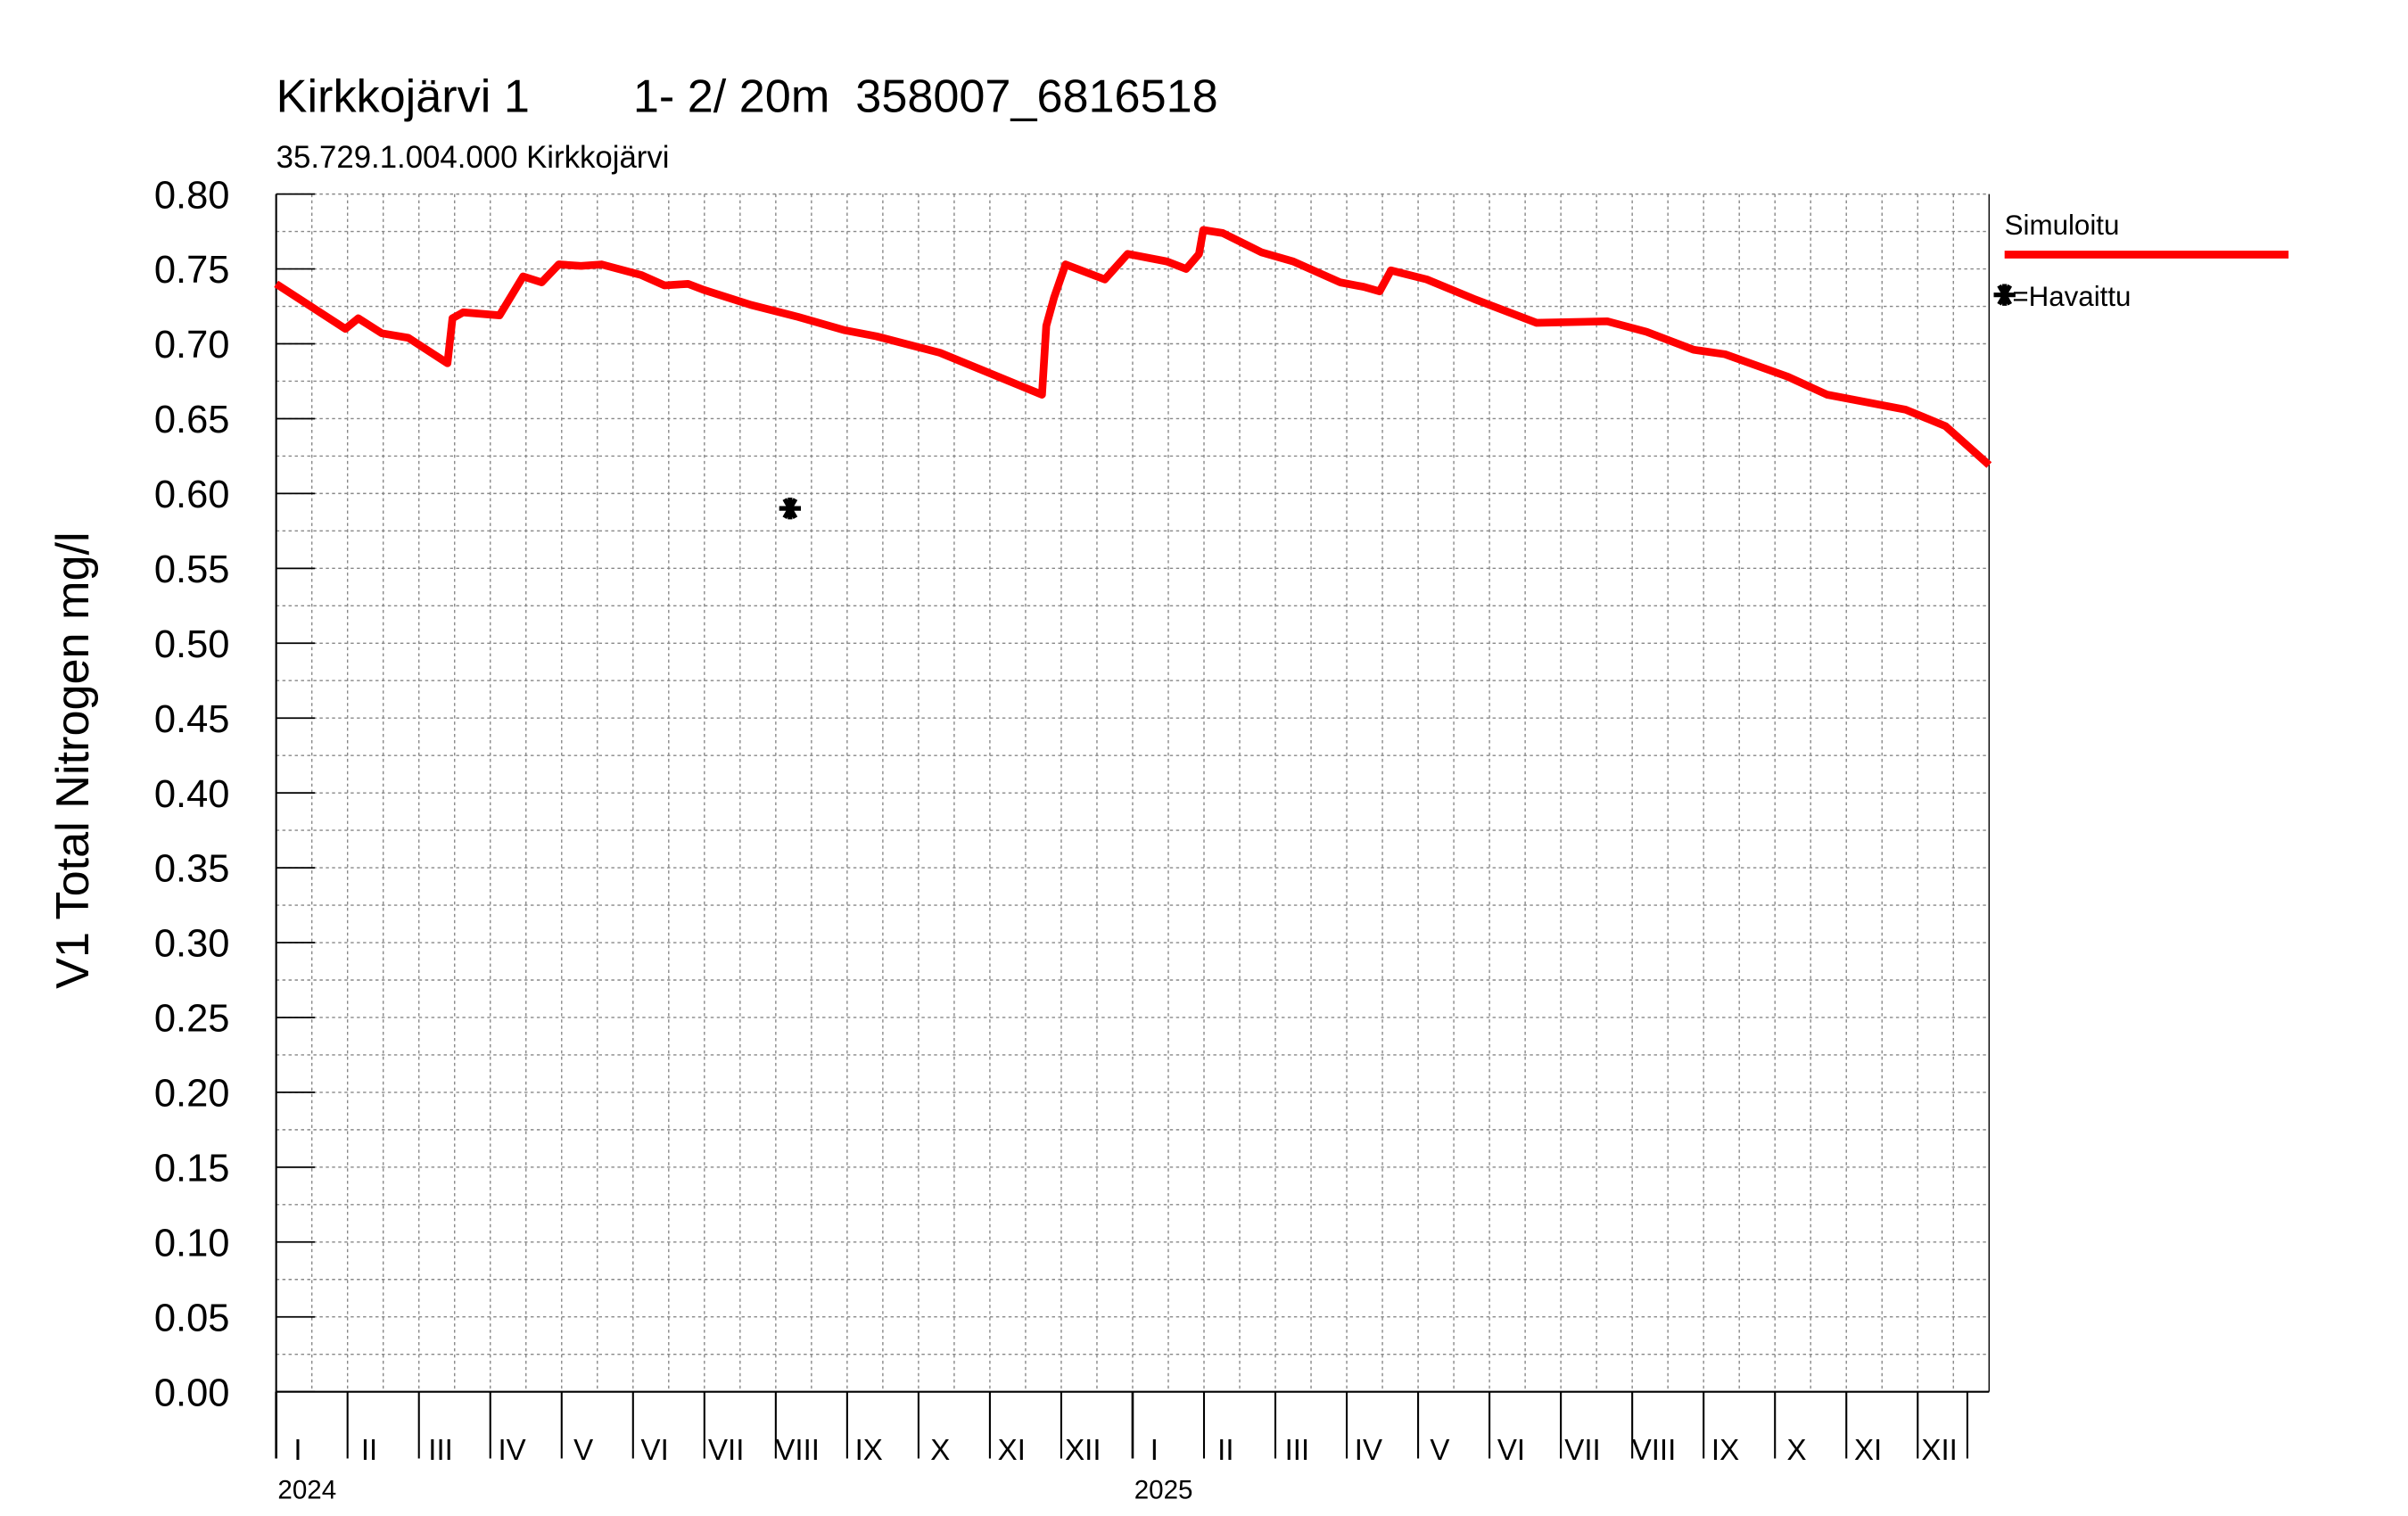 This screenshot has height=1516, width=2408. What do you see at coordinates (192, 869) in the screenshot?
I see `y-tick-label: 0.35` at bounding box center [192, 869].